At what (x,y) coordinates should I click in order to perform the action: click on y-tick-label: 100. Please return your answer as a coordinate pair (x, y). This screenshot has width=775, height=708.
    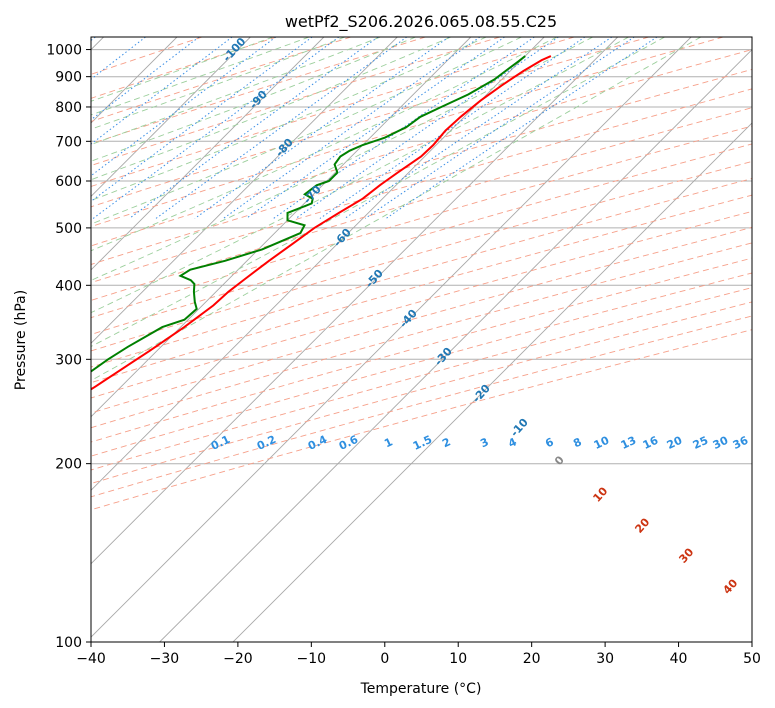
    Looking at the image, I should click on (68, 643).